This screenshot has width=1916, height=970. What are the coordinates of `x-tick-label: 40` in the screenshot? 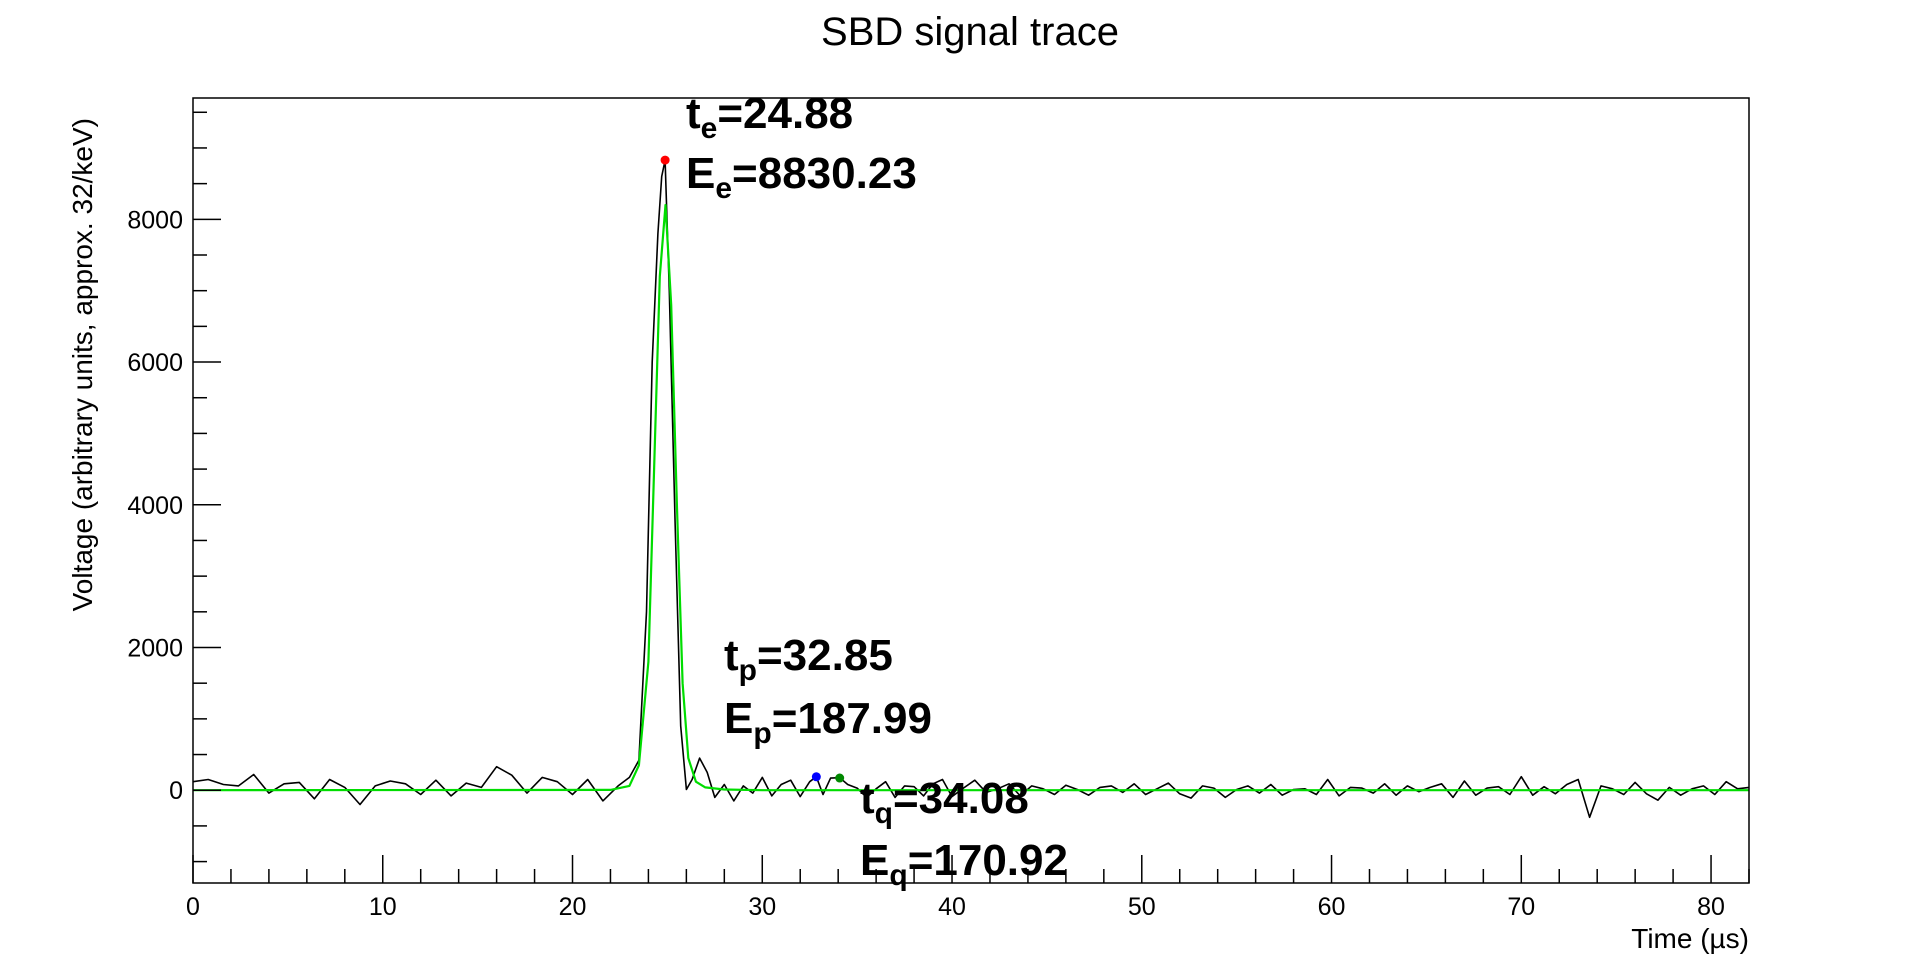 It's located at (952, 907).